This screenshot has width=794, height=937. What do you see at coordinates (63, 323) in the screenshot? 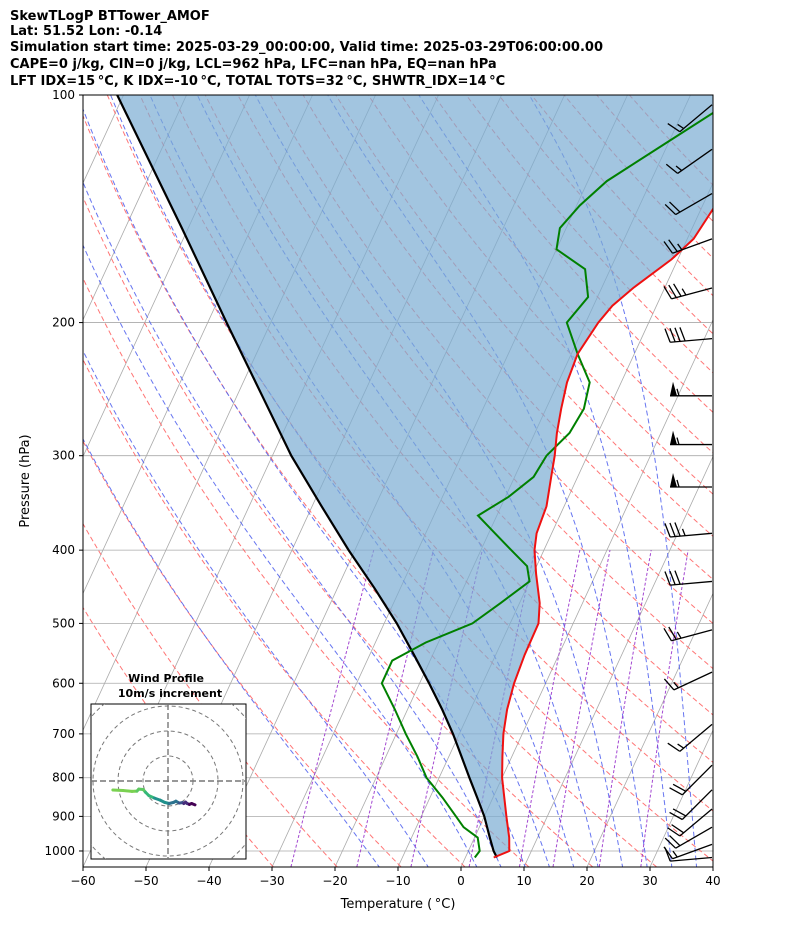
I see `y-tick-label: 200` at bounding box center [63, 323].